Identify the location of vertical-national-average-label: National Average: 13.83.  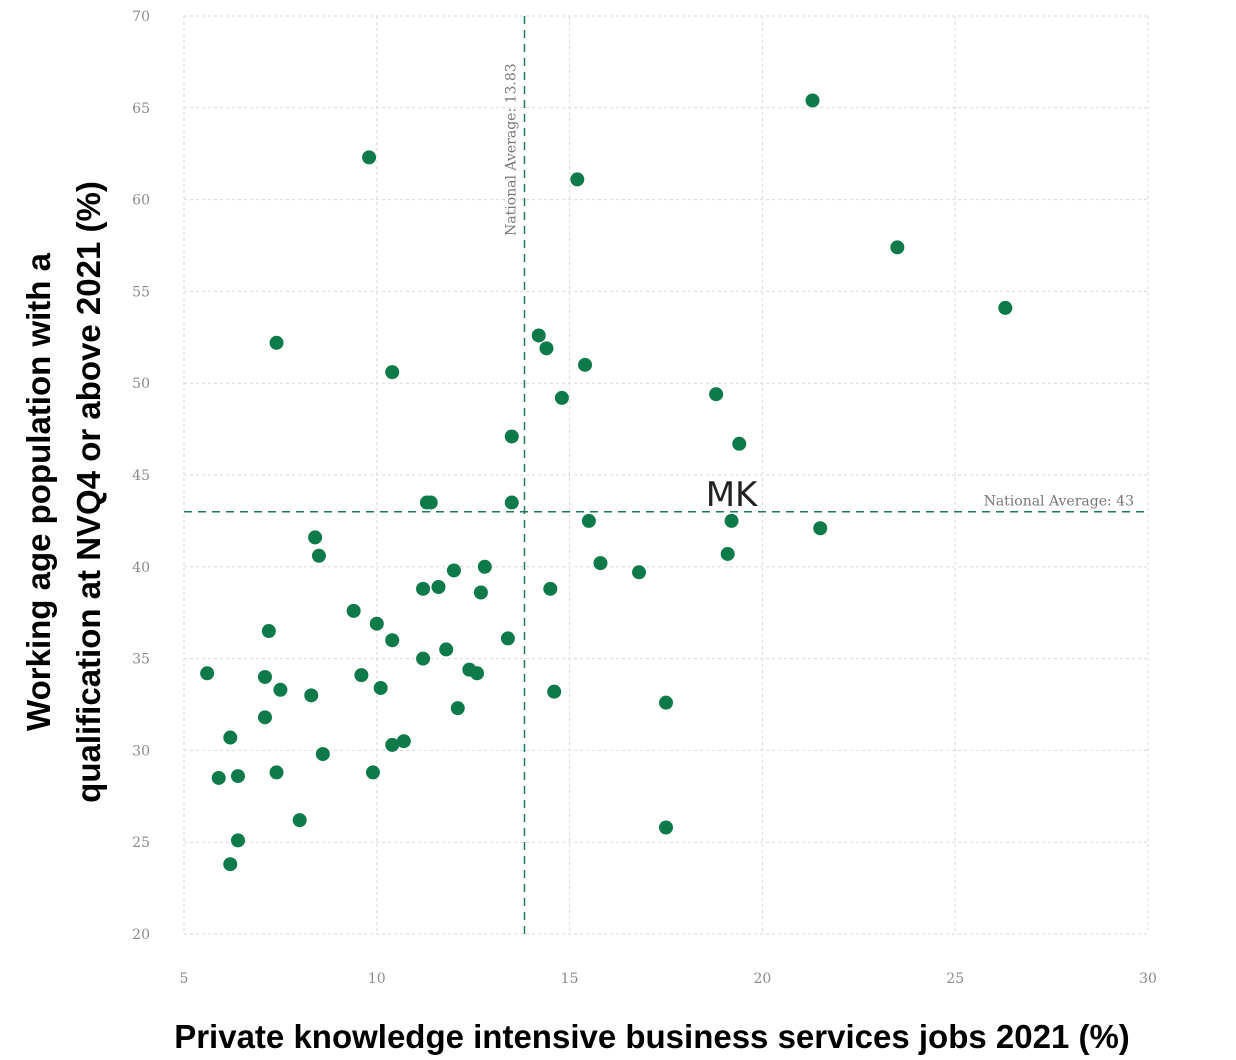
(511, 149).